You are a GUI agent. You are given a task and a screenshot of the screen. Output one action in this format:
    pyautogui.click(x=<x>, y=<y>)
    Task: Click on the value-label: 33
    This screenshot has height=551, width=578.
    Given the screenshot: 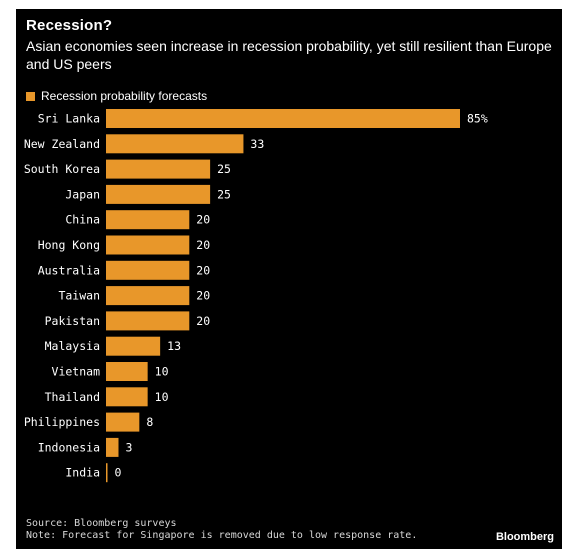 What is the action you would take?
    pyautogui.click(x=257, y=144)
    